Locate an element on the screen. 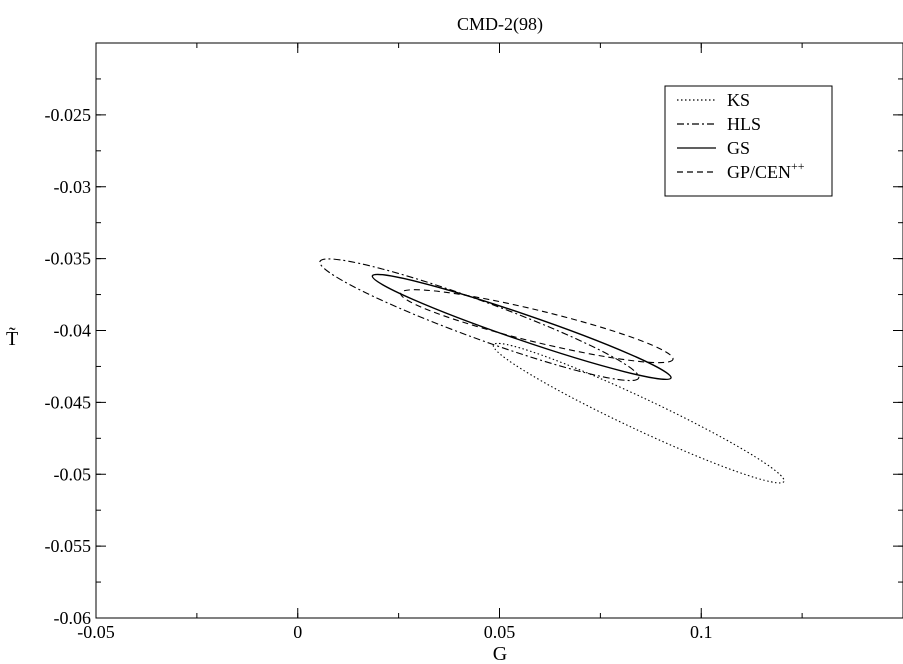 This screenshot has height=664, width=903. legend-label: KS is located at coordinates (738, 100).